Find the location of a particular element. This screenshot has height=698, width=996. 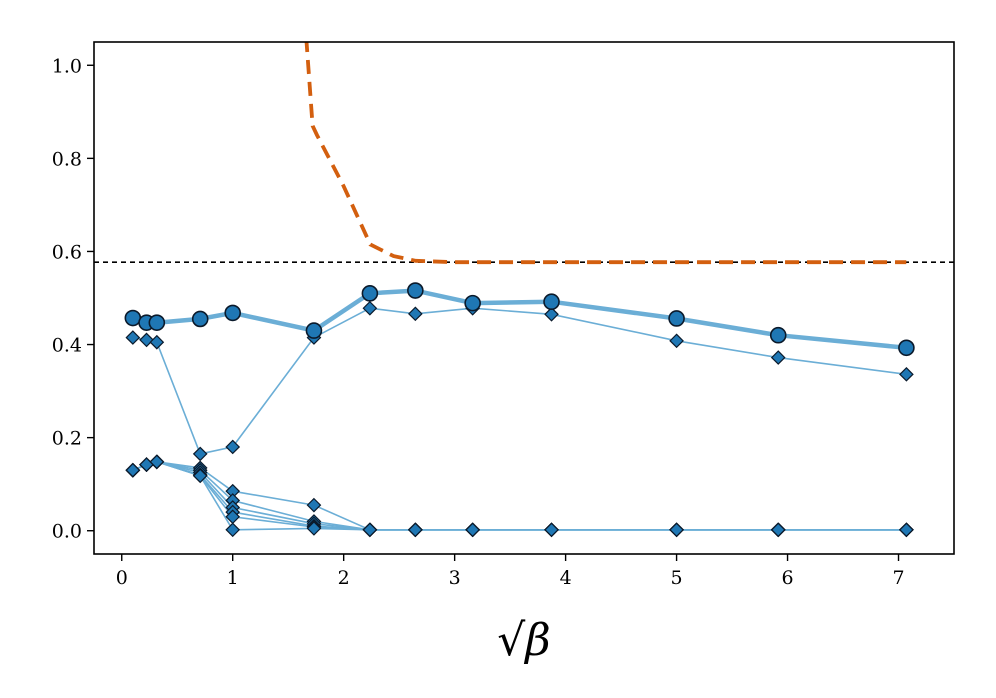

x-tick-label: 3 is located at coordinates (455, 578).